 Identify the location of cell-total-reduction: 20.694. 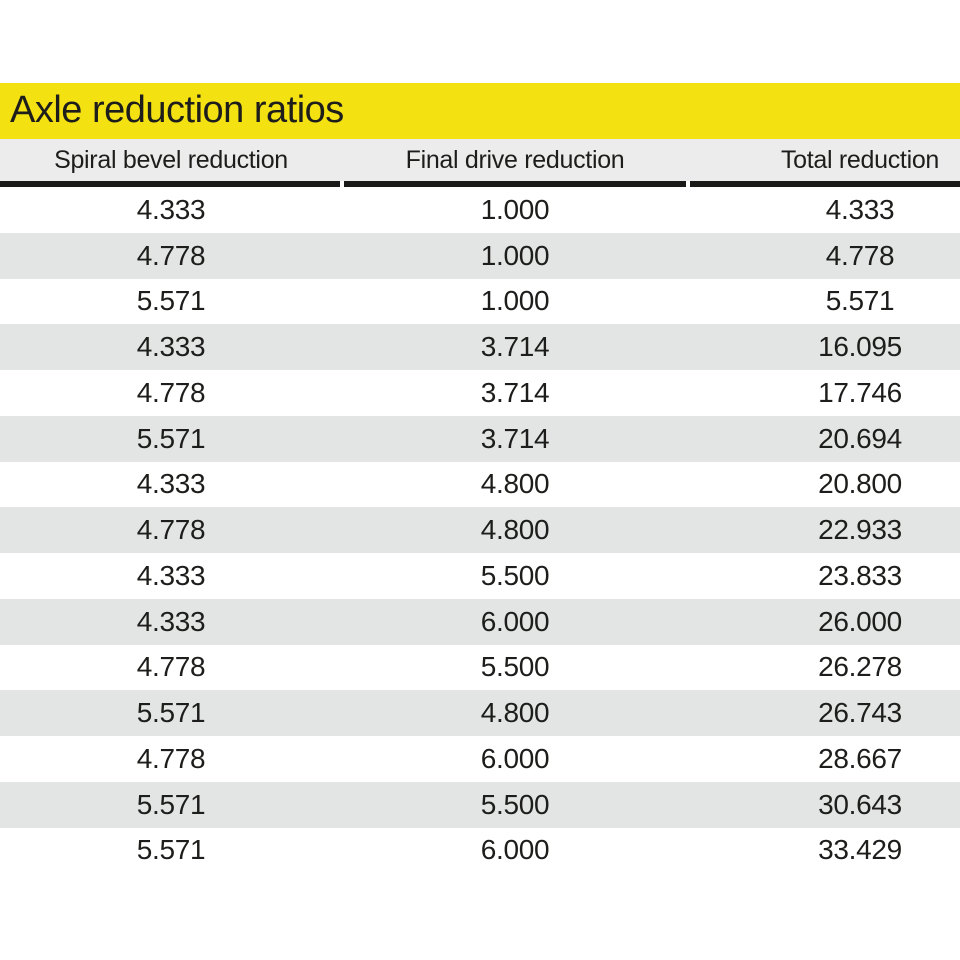
(860, 438).